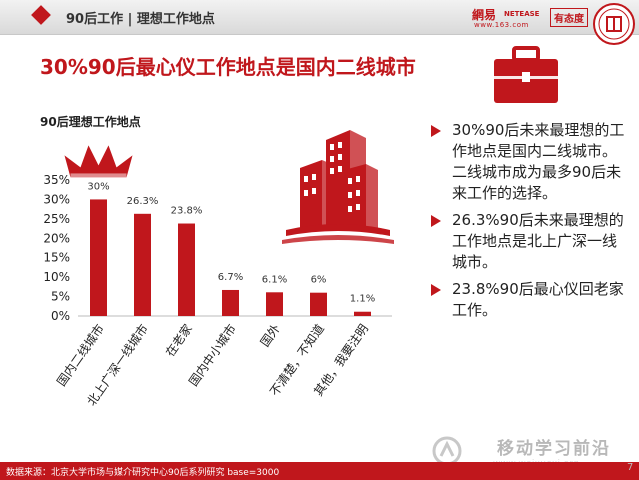  I want to click on data-label: 1.1%, so click(362, 299).